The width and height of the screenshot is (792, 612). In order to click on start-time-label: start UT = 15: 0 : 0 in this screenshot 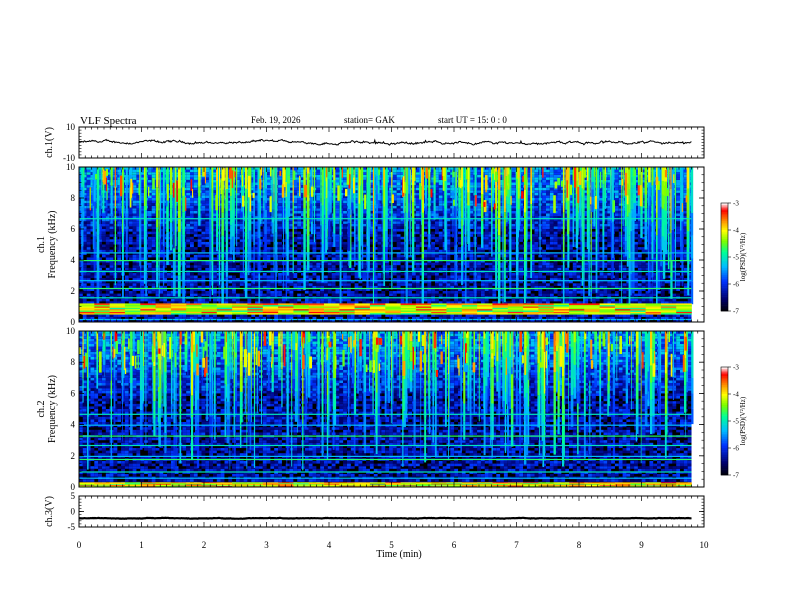, I will do `click(472, 120)`.